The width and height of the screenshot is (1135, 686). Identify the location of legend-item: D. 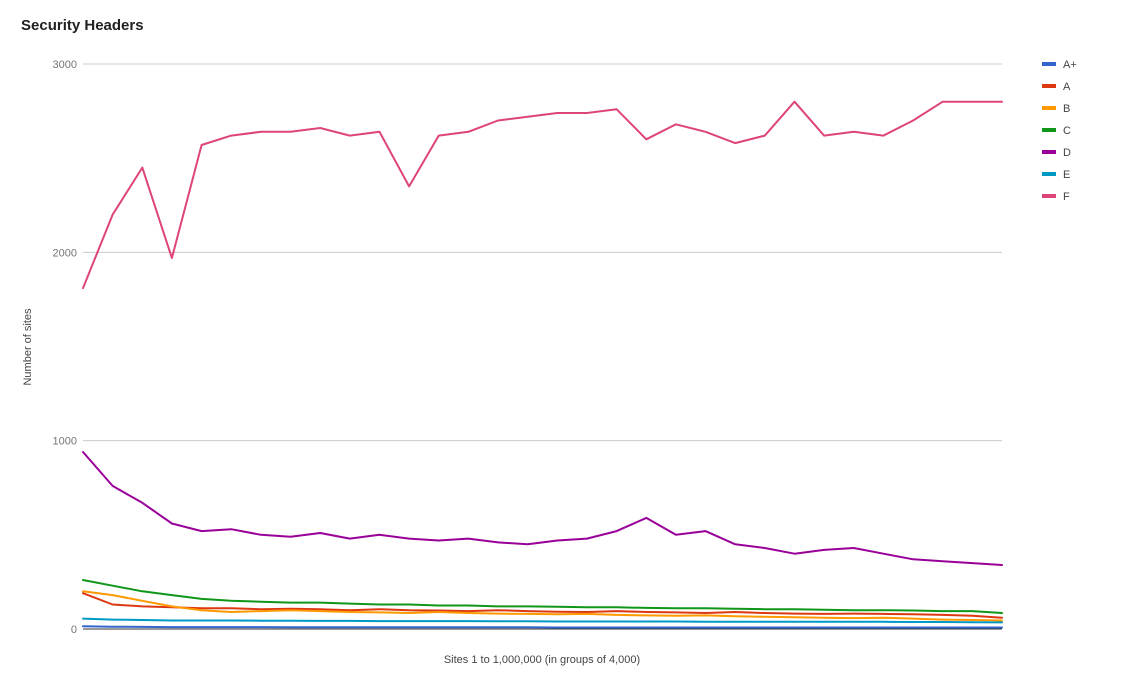
(1056, 153).